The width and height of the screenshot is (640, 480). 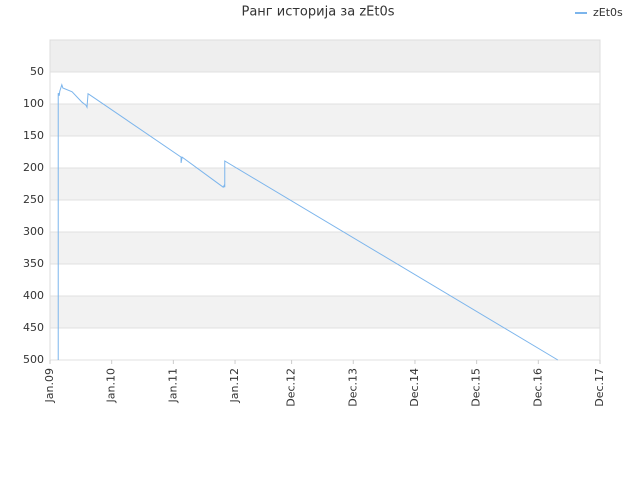 What do you see at coordinates (33, 327) in the screenshot?
I see `y-tick-label: 450` at bounding box center [33, 327].